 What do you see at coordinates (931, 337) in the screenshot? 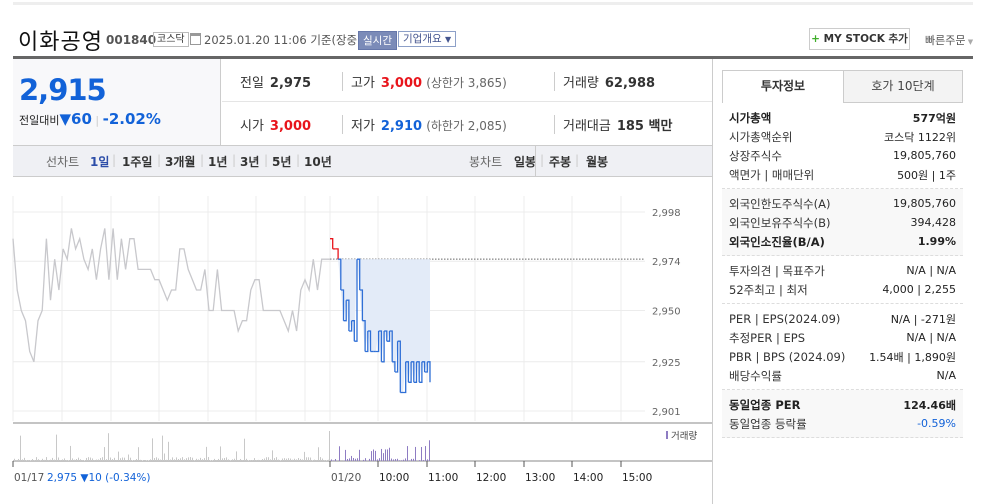
I see `info-value: N/A | N/A` at bounding box center [931, 337].